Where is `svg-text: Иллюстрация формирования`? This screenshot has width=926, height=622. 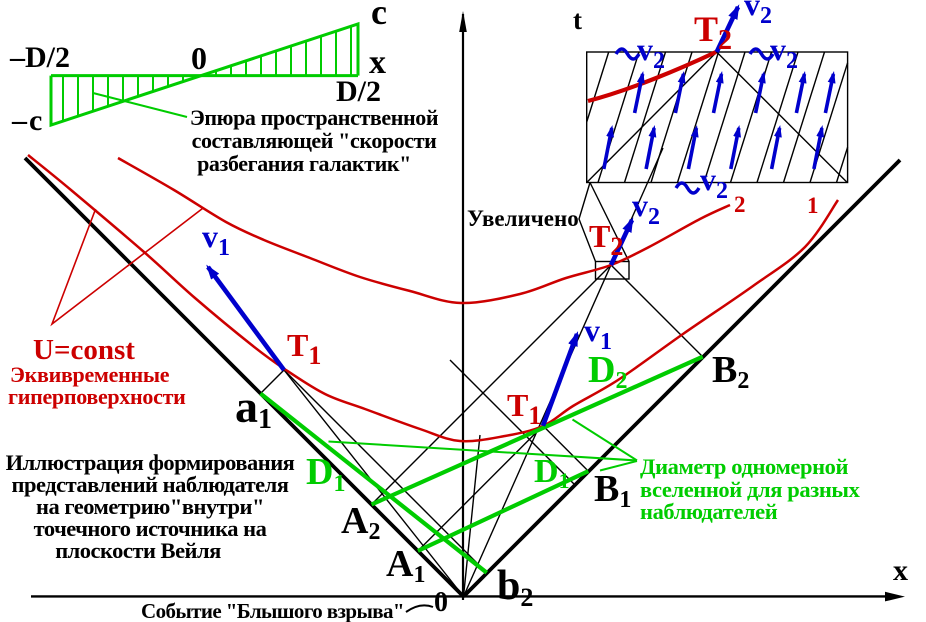
svg-text: Иллюстрация формирования is located at coordinates (150, 462).